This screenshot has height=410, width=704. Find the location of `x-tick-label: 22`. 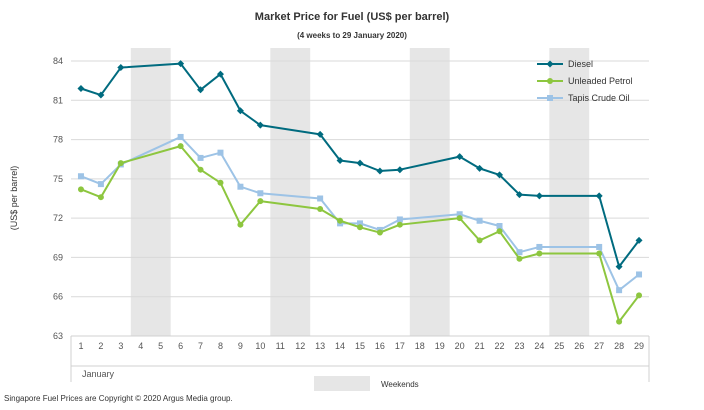

x-tick-label: 22 is located at coordinates (500, 346).